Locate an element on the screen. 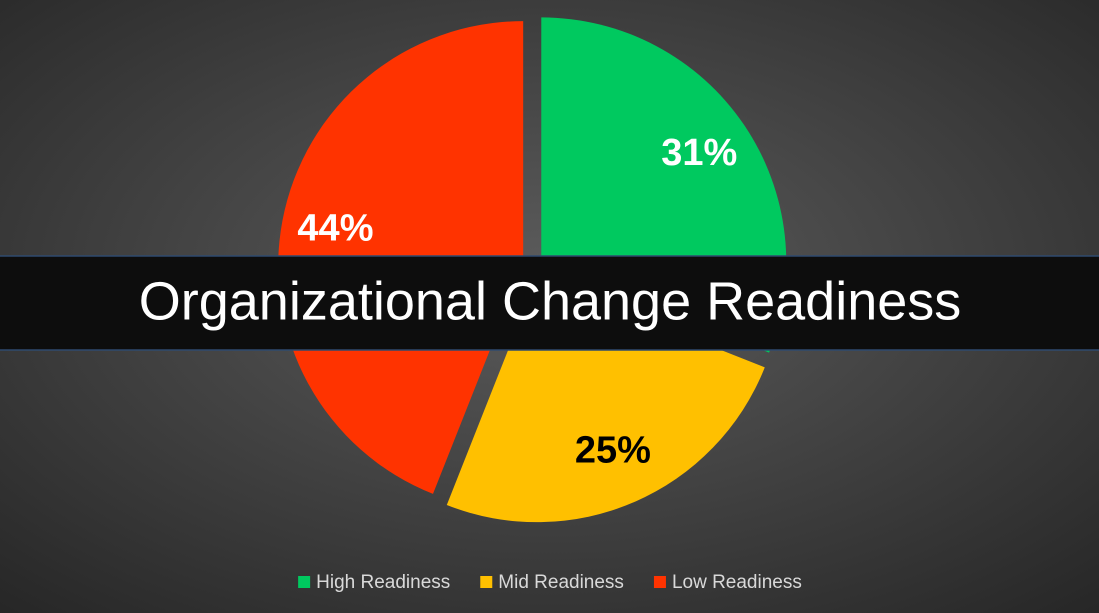 The image size is (1099, 613). legend-label: Low Readiness is located at coordinates (737, 582).